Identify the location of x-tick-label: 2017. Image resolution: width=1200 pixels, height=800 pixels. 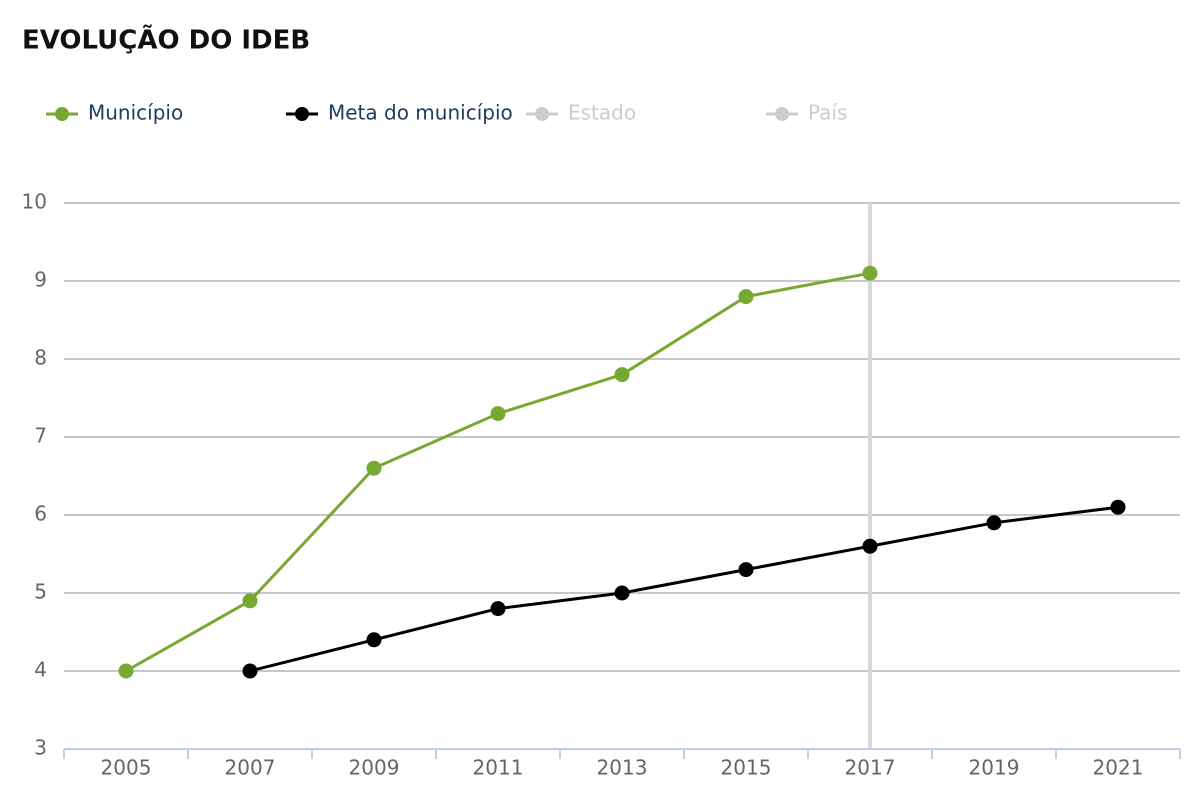
(870, 768).